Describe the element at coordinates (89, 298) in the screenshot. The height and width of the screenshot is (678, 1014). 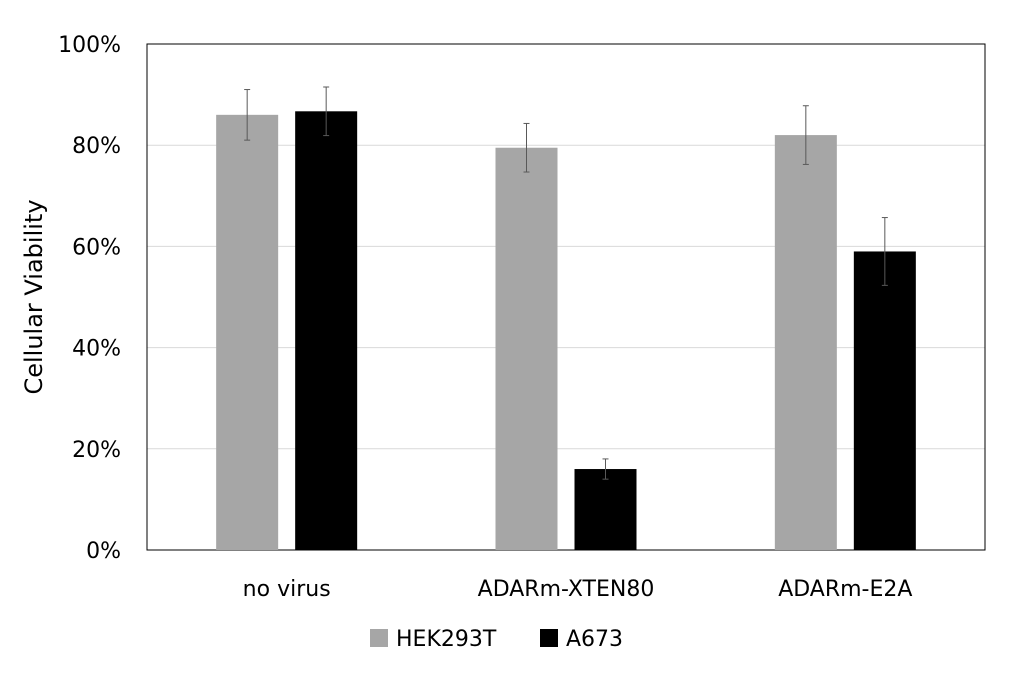
I see `y-axis-tick-labels: 0% 20% 40% 60% 80% 100%` at that location.